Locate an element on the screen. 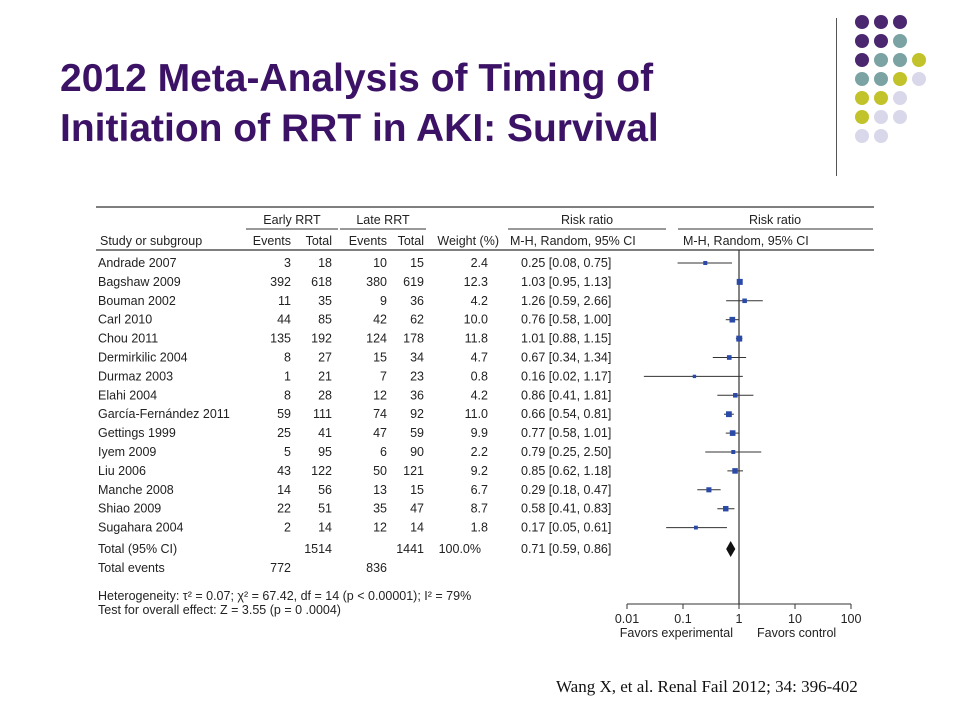 This screenshot has width=960, height=720. study-name: Bouman 2002 is located at coordinates (137, 301).